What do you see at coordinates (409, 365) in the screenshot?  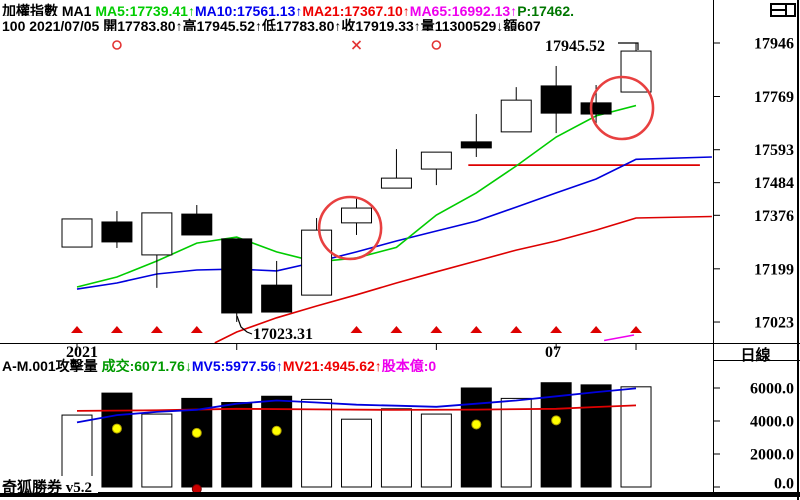 I see `info-segment: 股本億:0` at bounding box center [409, 365].